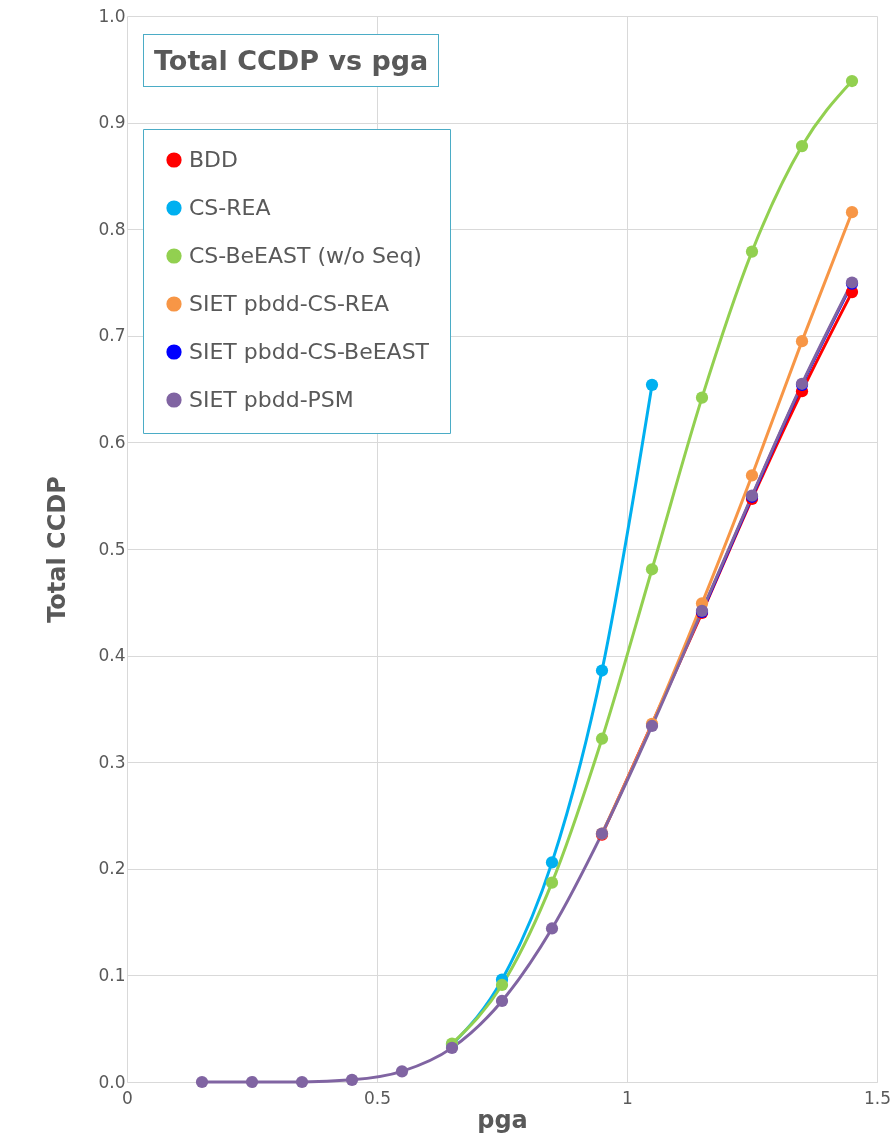 The height and width of the screenshot is (1146, 895). Describe the element at coordinates (112, 974) in the screenshot. I see `y-tick-label: 0.1` at that location.